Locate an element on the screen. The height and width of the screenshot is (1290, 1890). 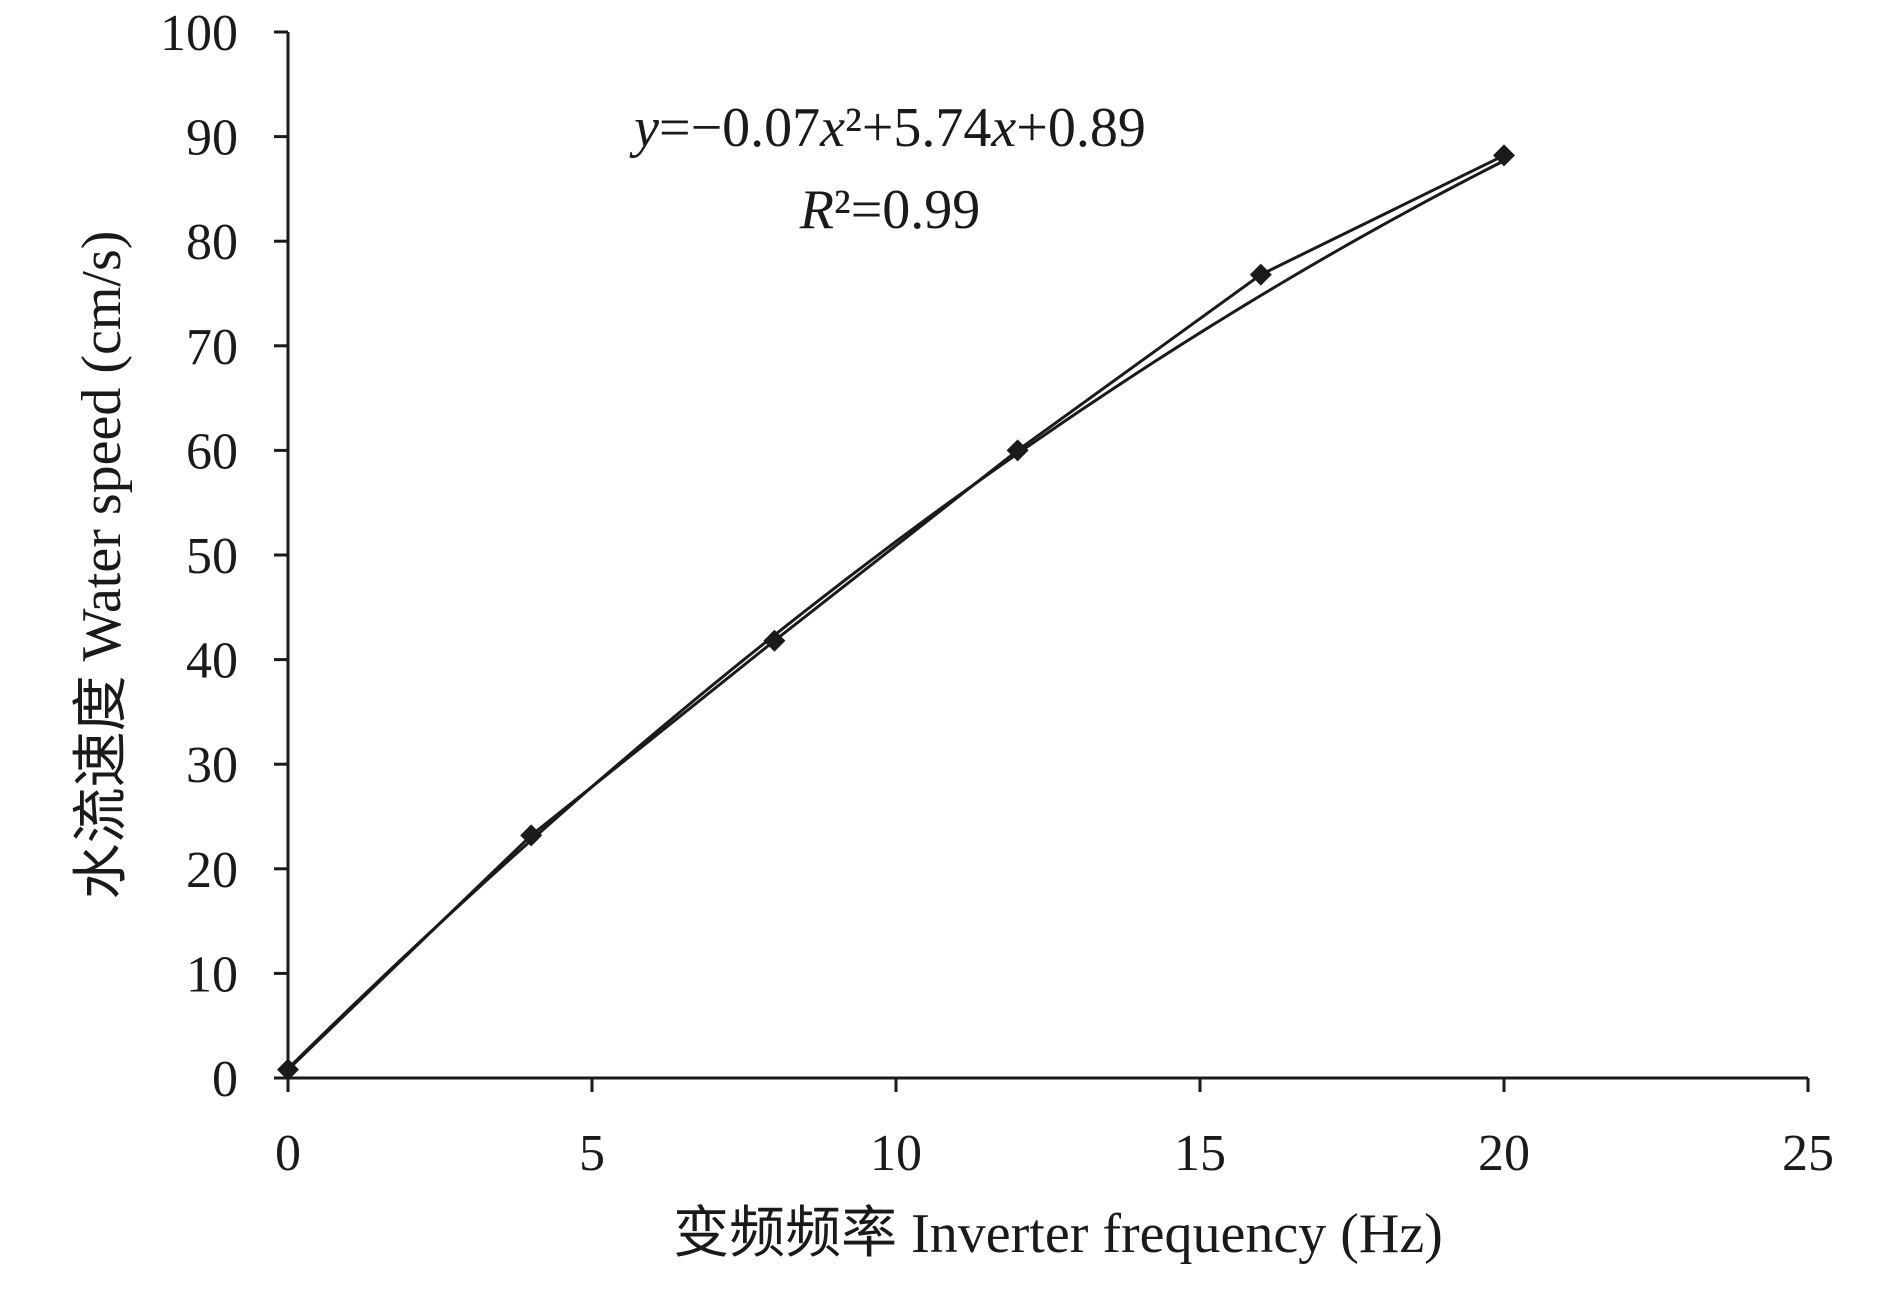
y-tick-label: 10 is located at coordinates (212, 974).